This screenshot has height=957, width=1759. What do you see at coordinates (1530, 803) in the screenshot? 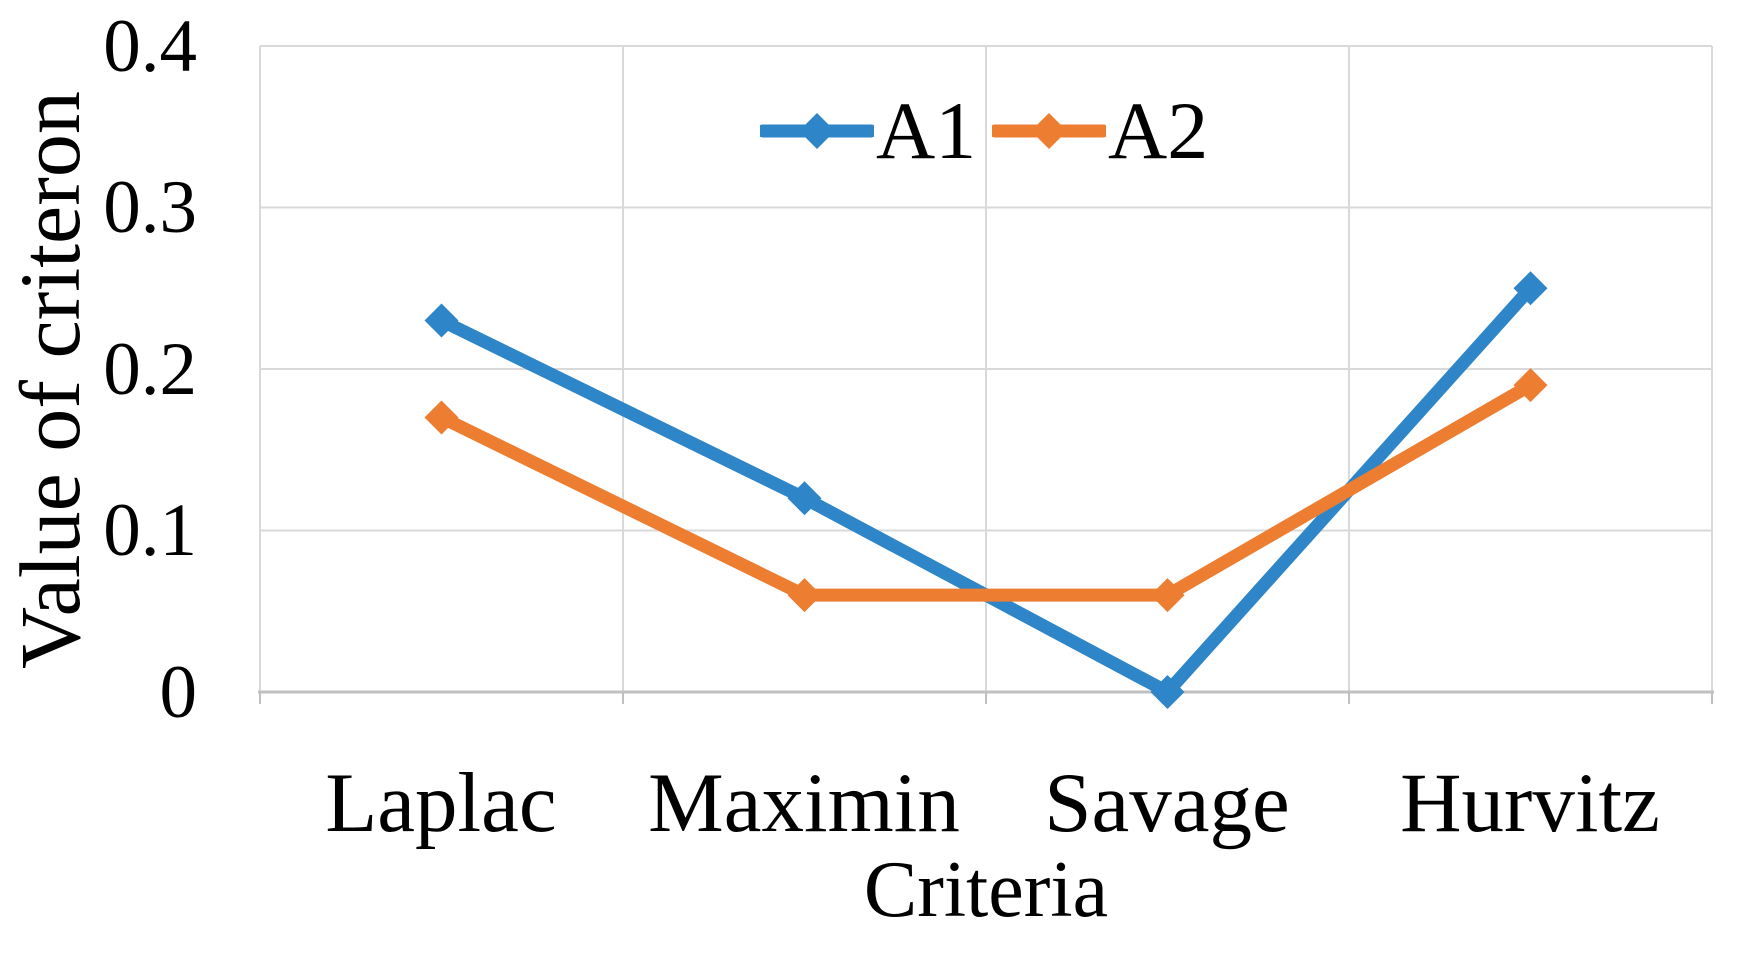
I see `xtick-label-hurvitz: Hurvitz` at bounding box center [1530, 803].